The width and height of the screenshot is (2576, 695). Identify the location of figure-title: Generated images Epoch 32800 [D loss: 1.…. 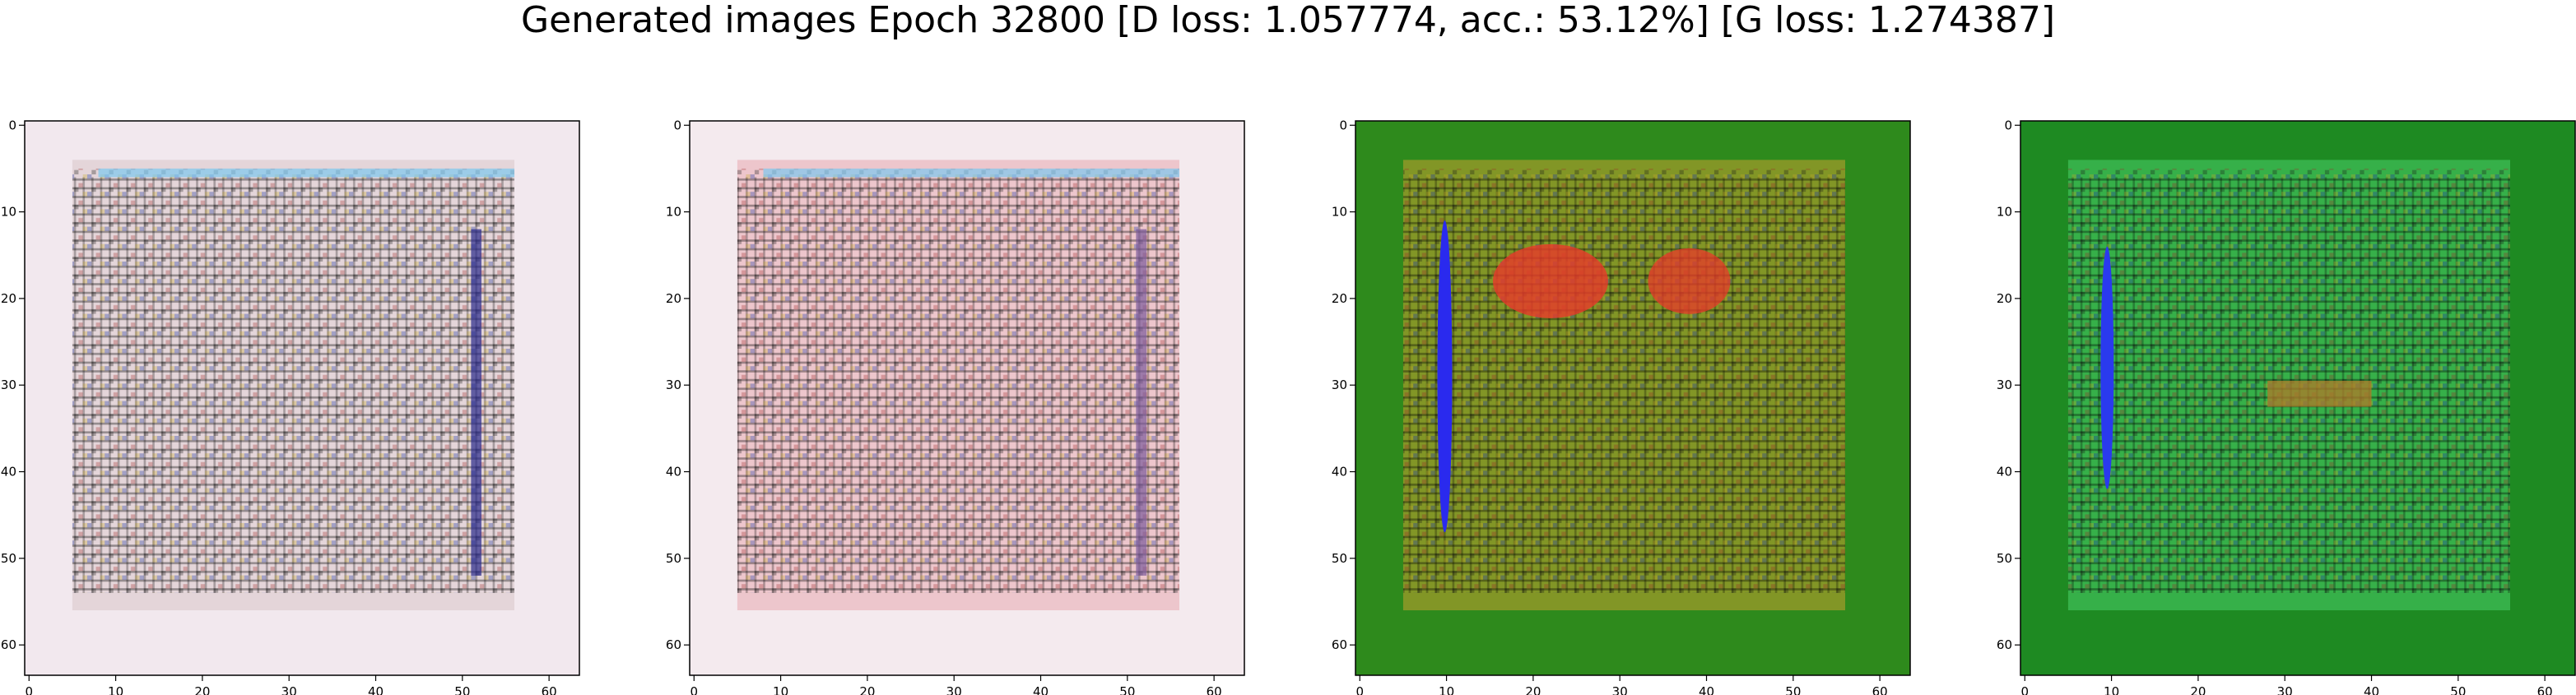
(1288, 20).